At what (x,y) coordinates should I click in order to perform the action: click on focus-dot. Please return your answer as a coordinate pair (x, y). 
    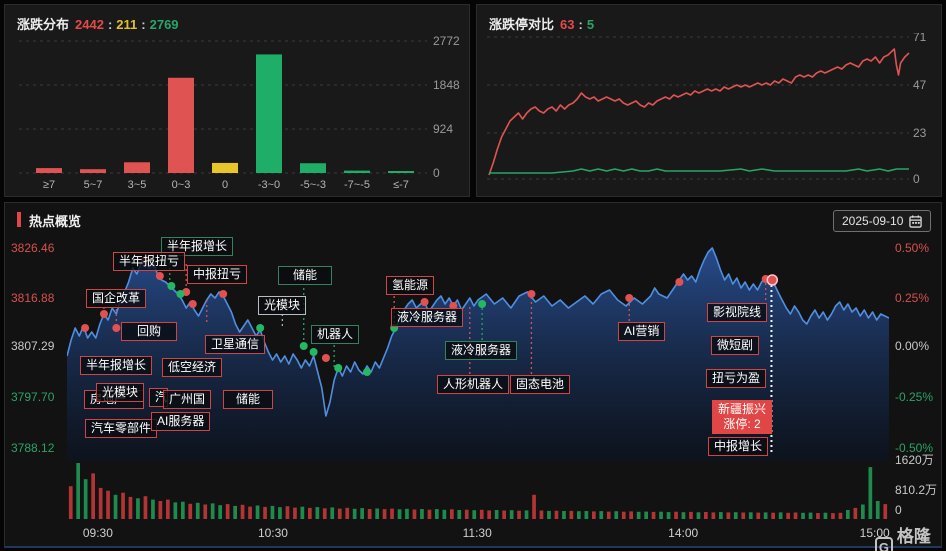
    Looking at the image, I should click on (772, 280).